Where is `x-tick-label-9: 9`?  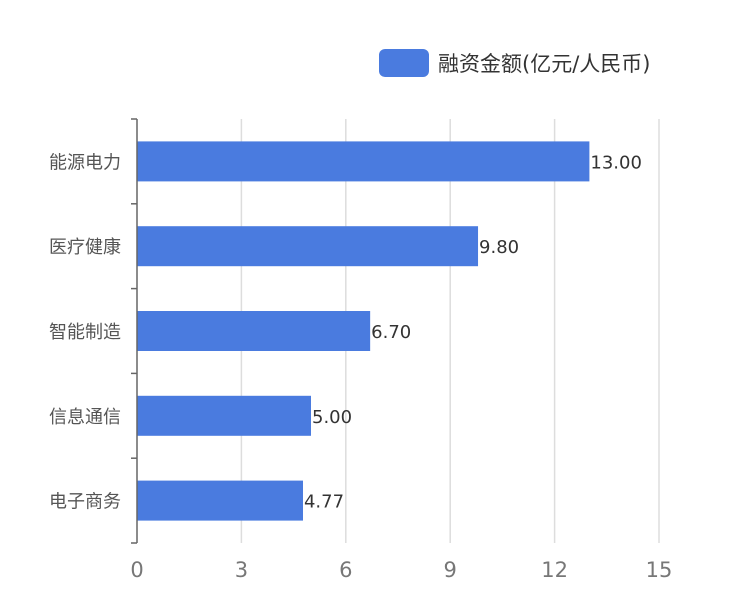 x-tick-label-9: 9 is located at coordinates (450, 570).